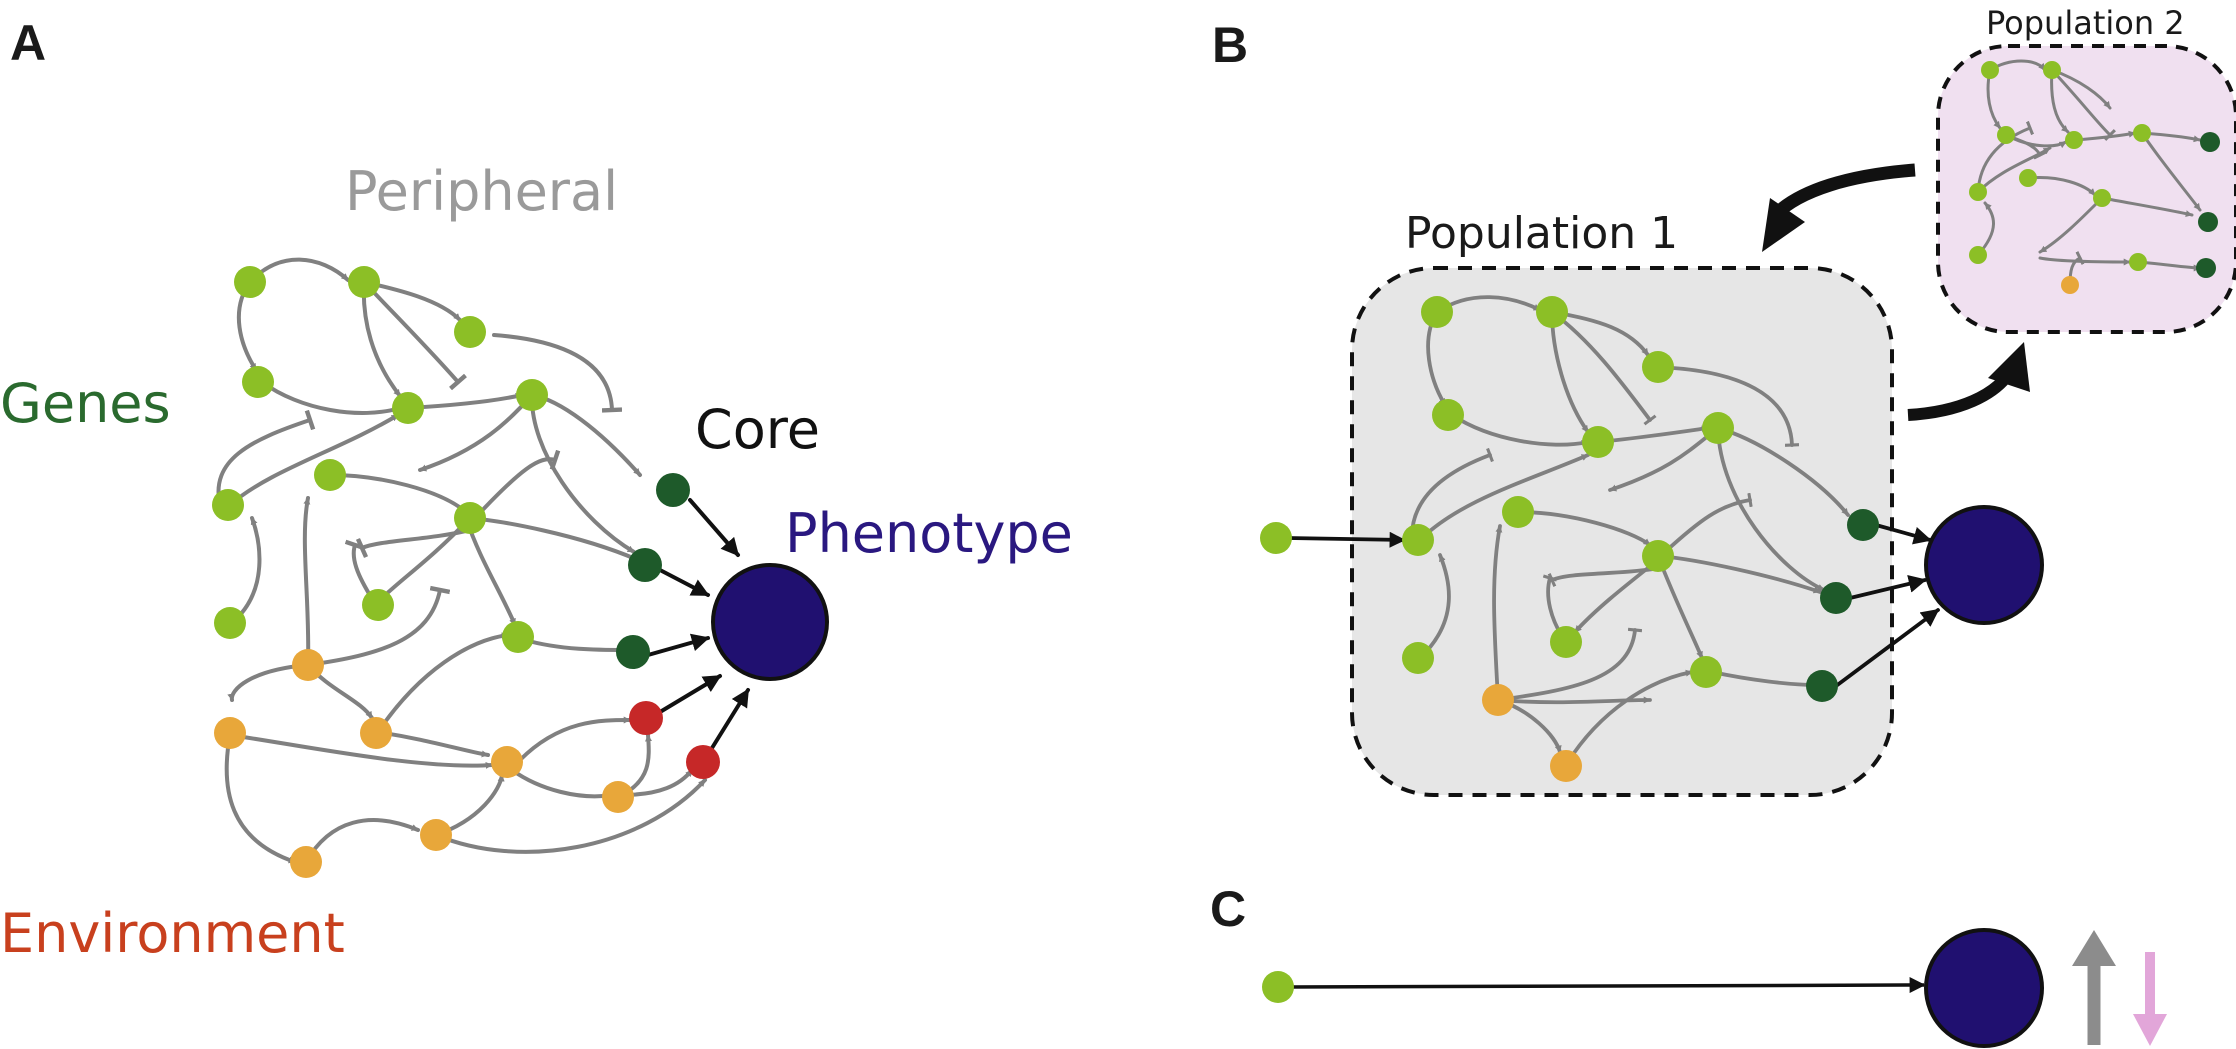 This screenshot has width=2236, height=1049. I want to click on core-environment-node, so click(703, 762).